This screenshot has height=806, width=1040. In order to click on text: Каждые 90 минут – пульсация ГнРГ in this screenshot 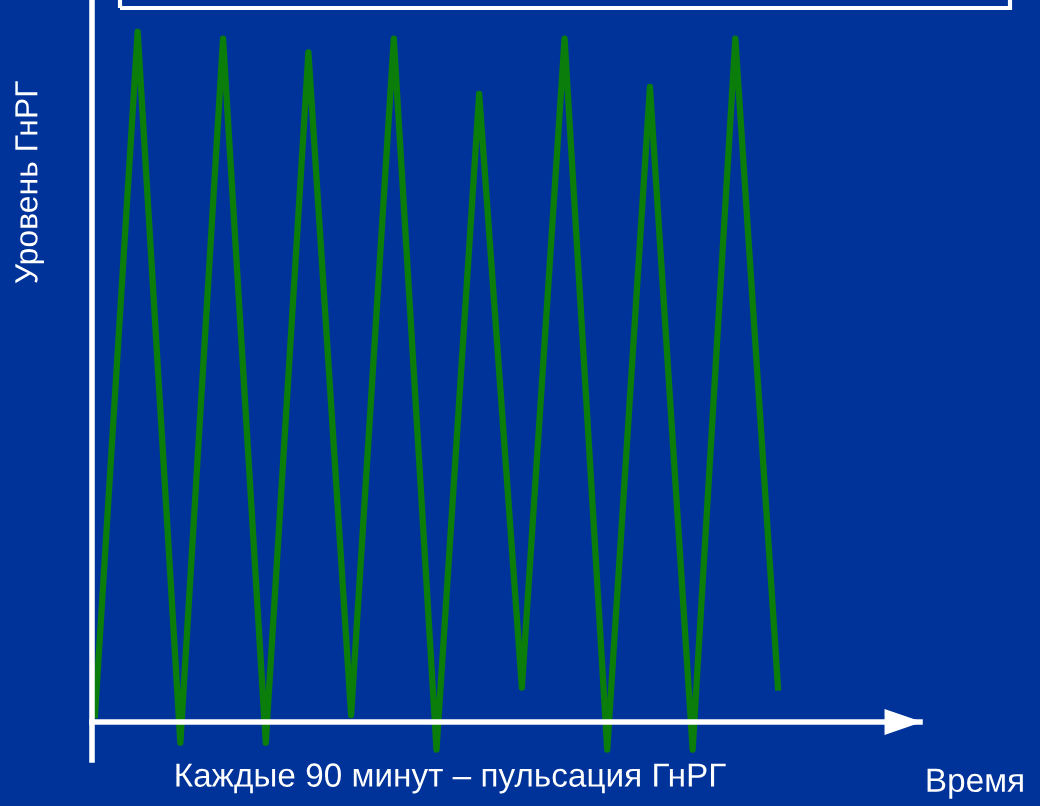, I will do `click(451, 778)`.